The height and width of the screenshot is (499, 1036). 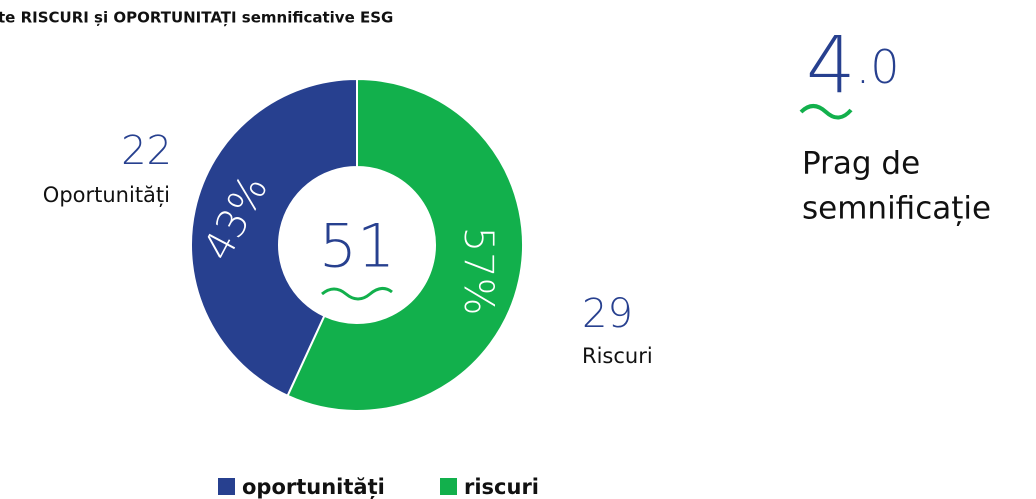 I want to click on percent-label: 57%, so click(x=478, y=271).